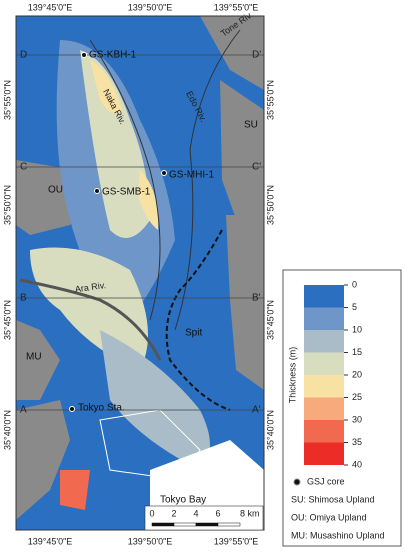  Describe the element at coordinates (357, 419) in the screenshot. I see `colorbar-tick-label: 30` at that location.